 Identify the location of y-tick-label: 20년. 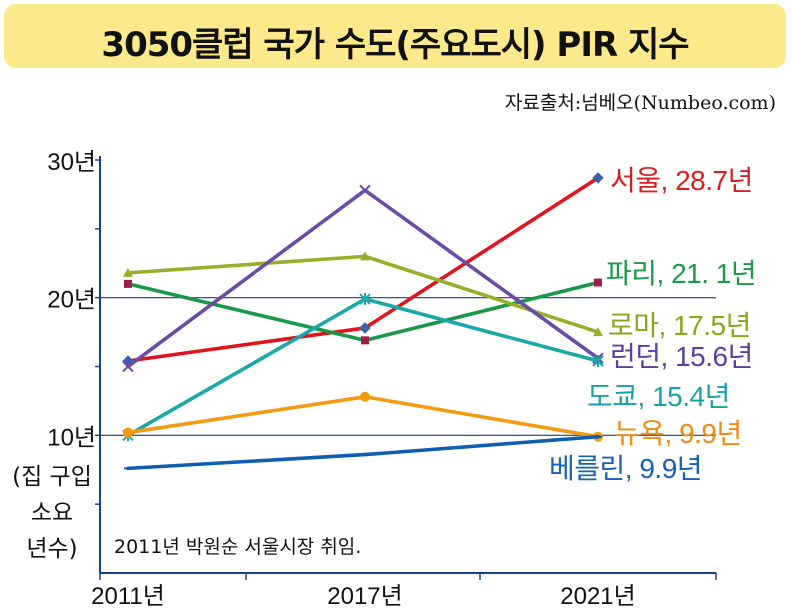
(71, 300).